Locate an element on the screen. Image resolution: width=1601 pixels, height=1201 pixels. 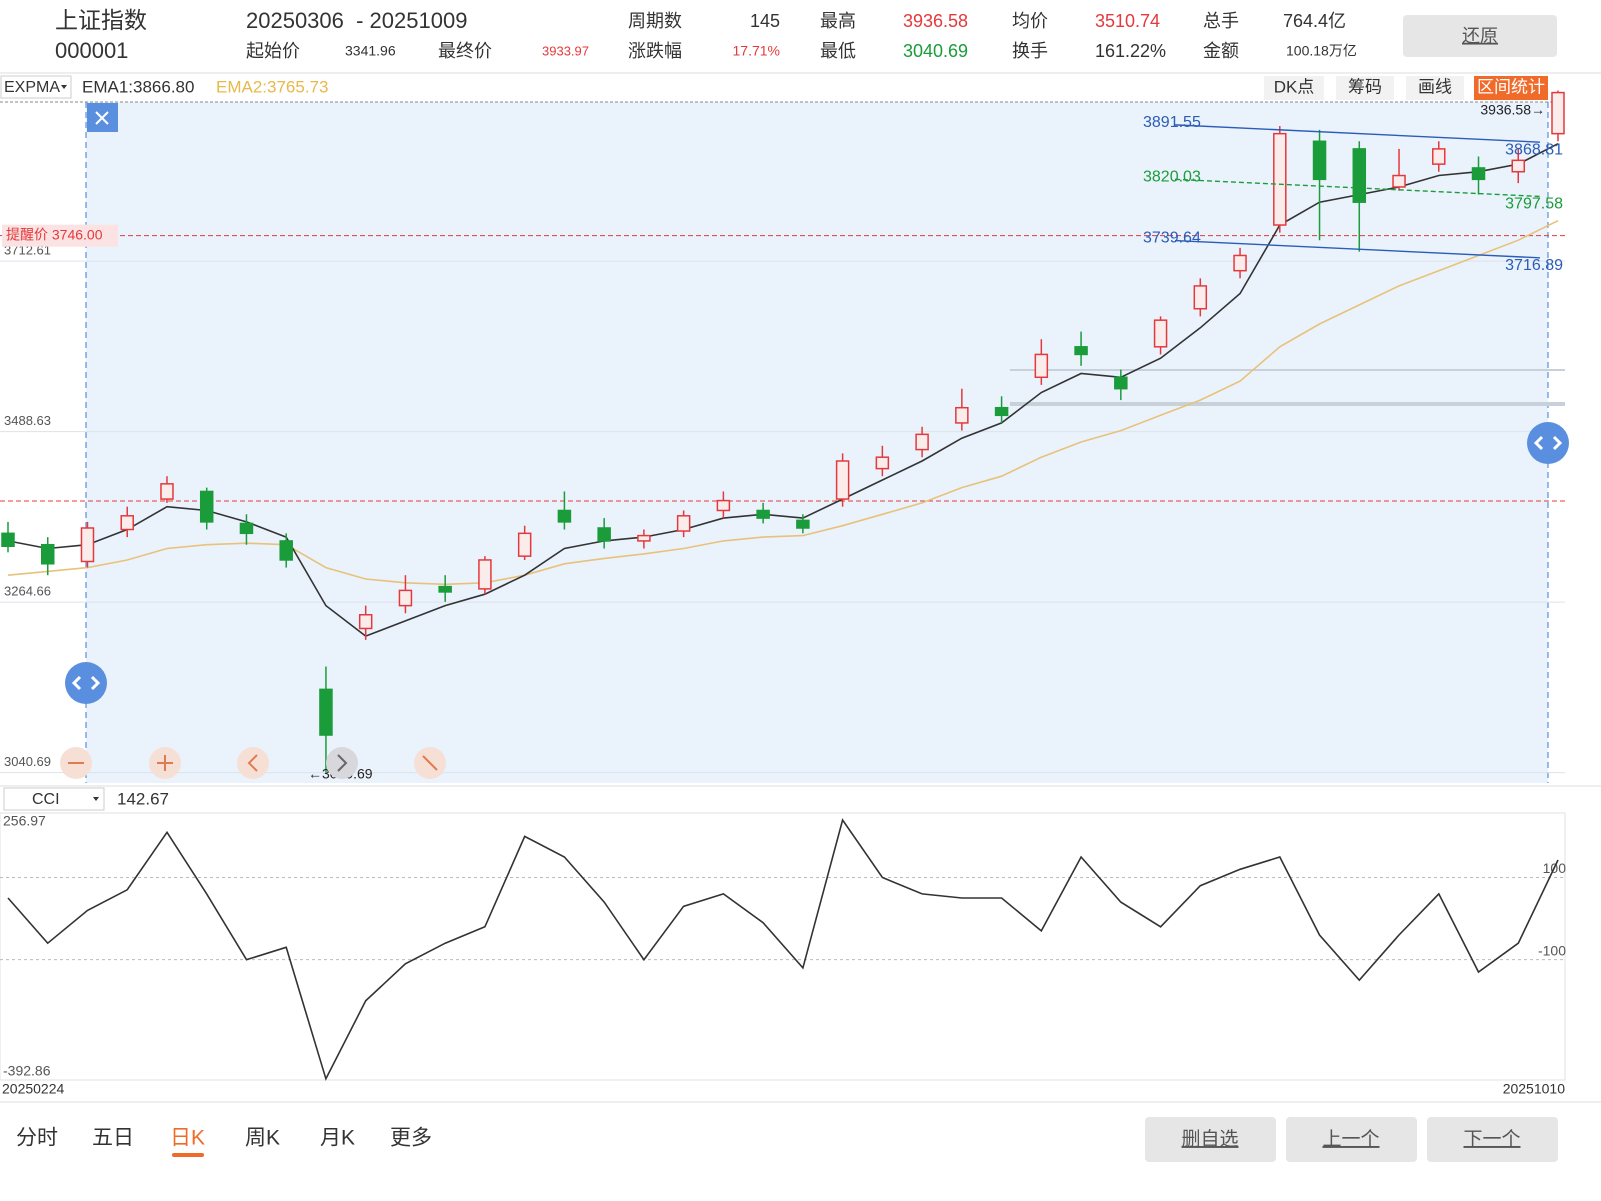
button-text: 删自选 is located at coordinates (1209, 1139).